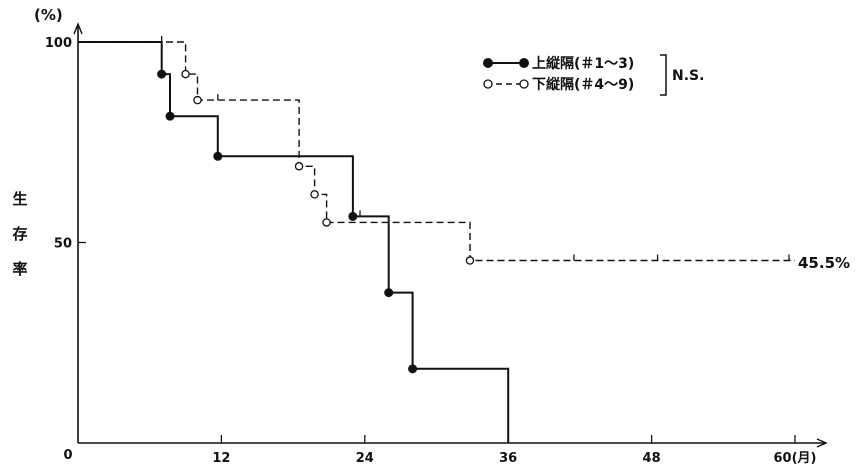 Image resolution: width=865 pixels, height=476 pixels. Describe the element at coordinates (583, 63) in the screenshot. I see `legend-label-upper: 上縦隔(＃1～3)` at that location.